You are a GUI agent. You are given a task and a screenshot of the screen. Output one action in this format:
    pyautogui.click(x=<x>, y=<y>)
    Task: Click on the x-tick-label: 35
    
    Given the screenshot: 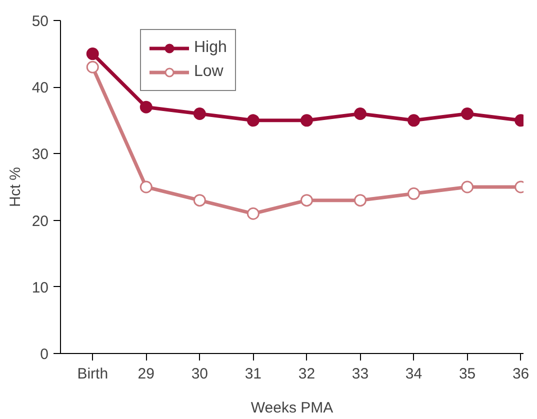 What is the action you would take?
    pyautogui.click(x=467, y=374)
    